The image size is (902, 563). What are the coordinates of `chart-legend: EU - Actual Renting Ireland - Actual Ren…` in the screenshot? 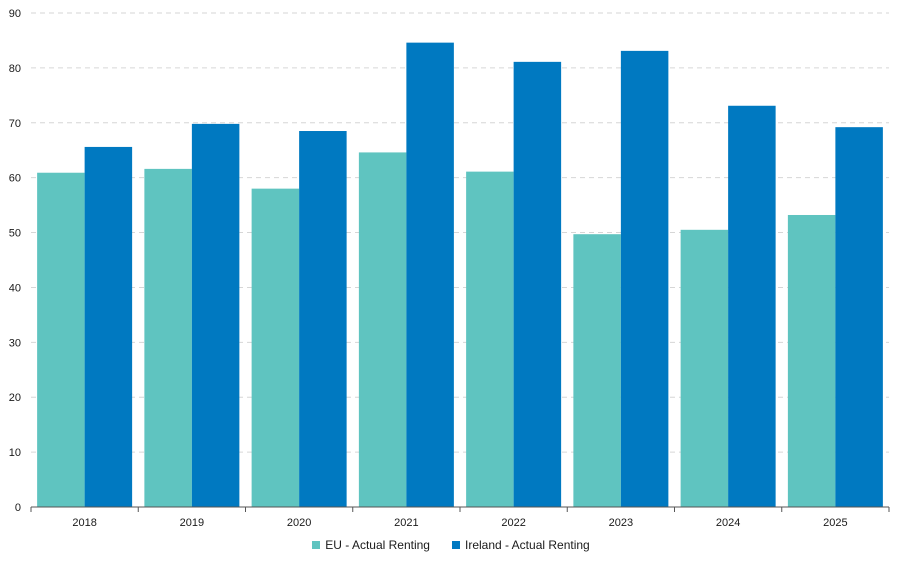 It's located at (451, 545).